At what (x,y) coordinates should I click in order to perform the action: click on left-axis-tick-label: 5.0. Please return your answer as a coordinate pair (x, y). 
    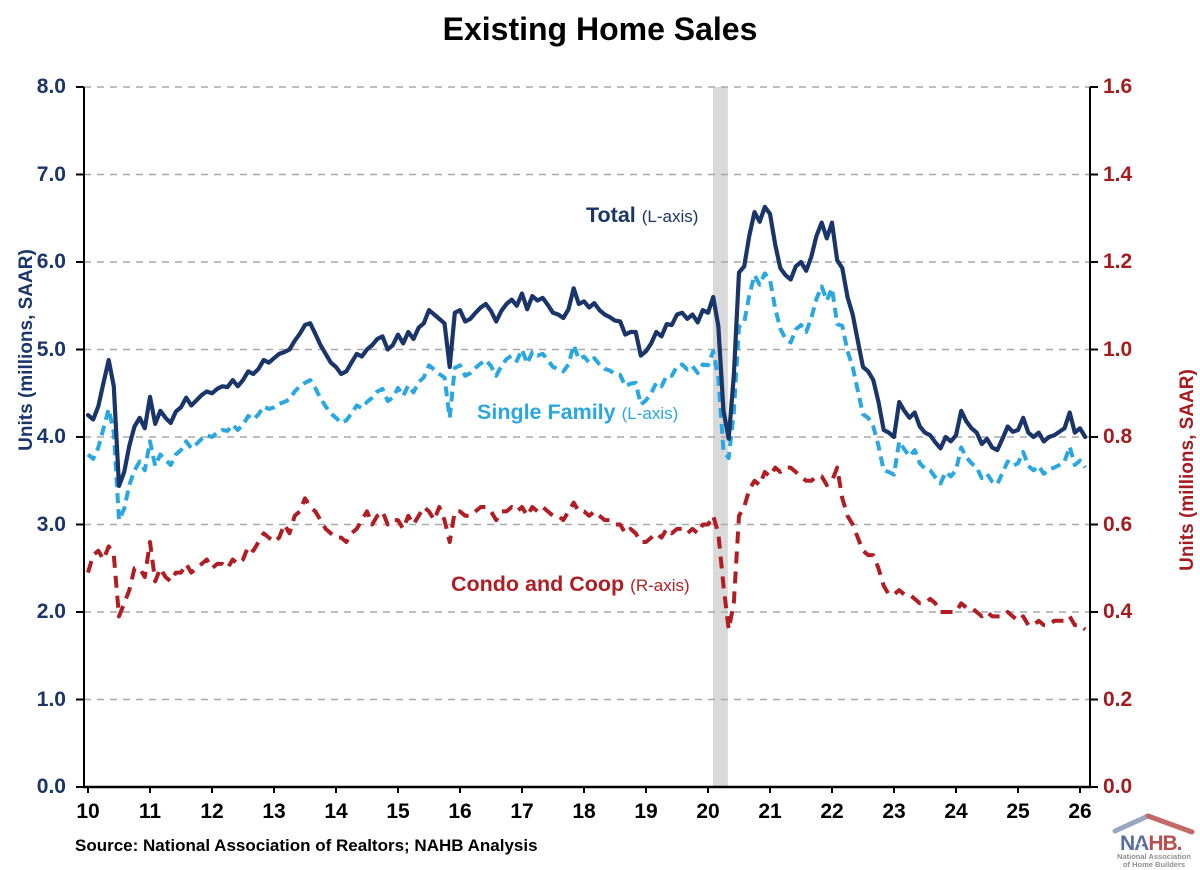
    Looking at the image, I should click on (51, 349).